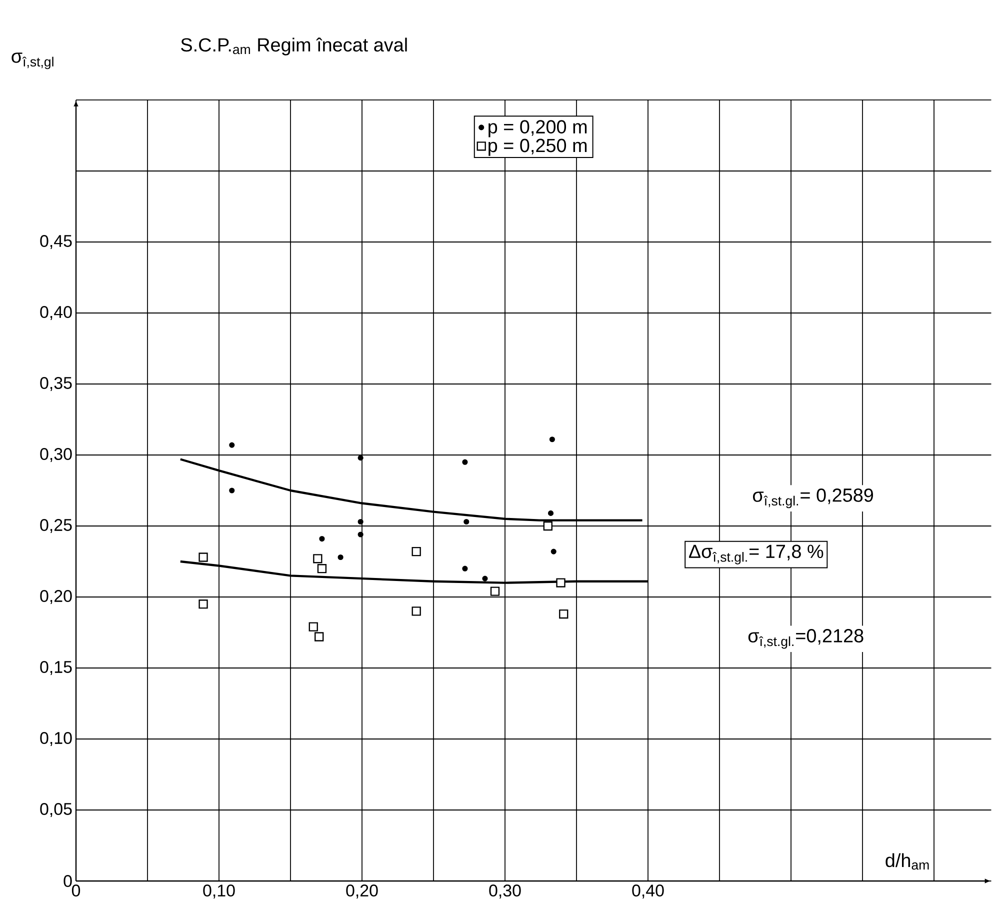 This screenshot has width=992, height=924. What do you see at coordinates (806, 639) in the screenshot?
I see `annotation: σ$_{î,st.gl.}$=0,2128` at bounding box center [806, 639].